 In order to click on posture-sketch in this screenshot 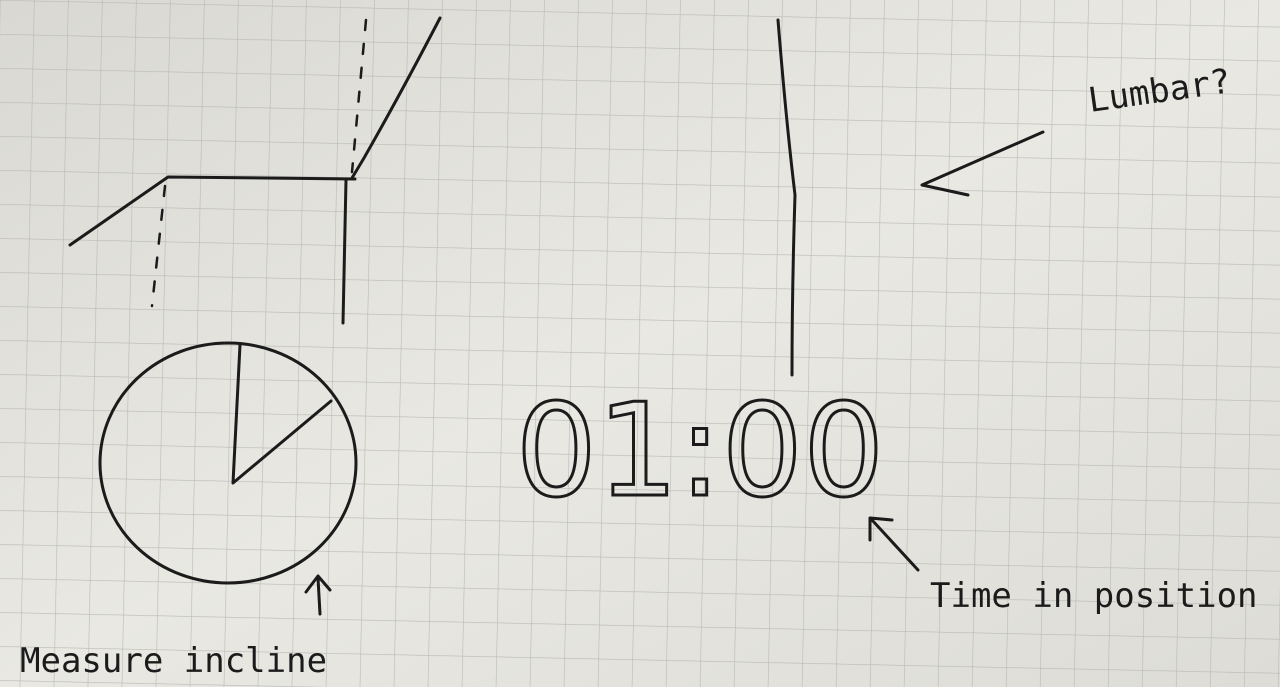, I will do `click(255, 170)`.